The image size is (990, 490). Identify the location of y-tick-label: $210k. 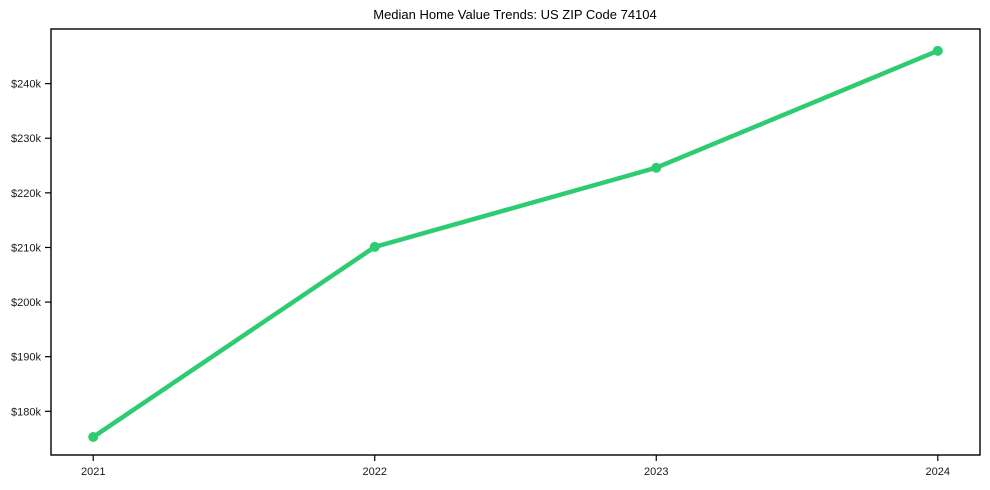
(26, 248).